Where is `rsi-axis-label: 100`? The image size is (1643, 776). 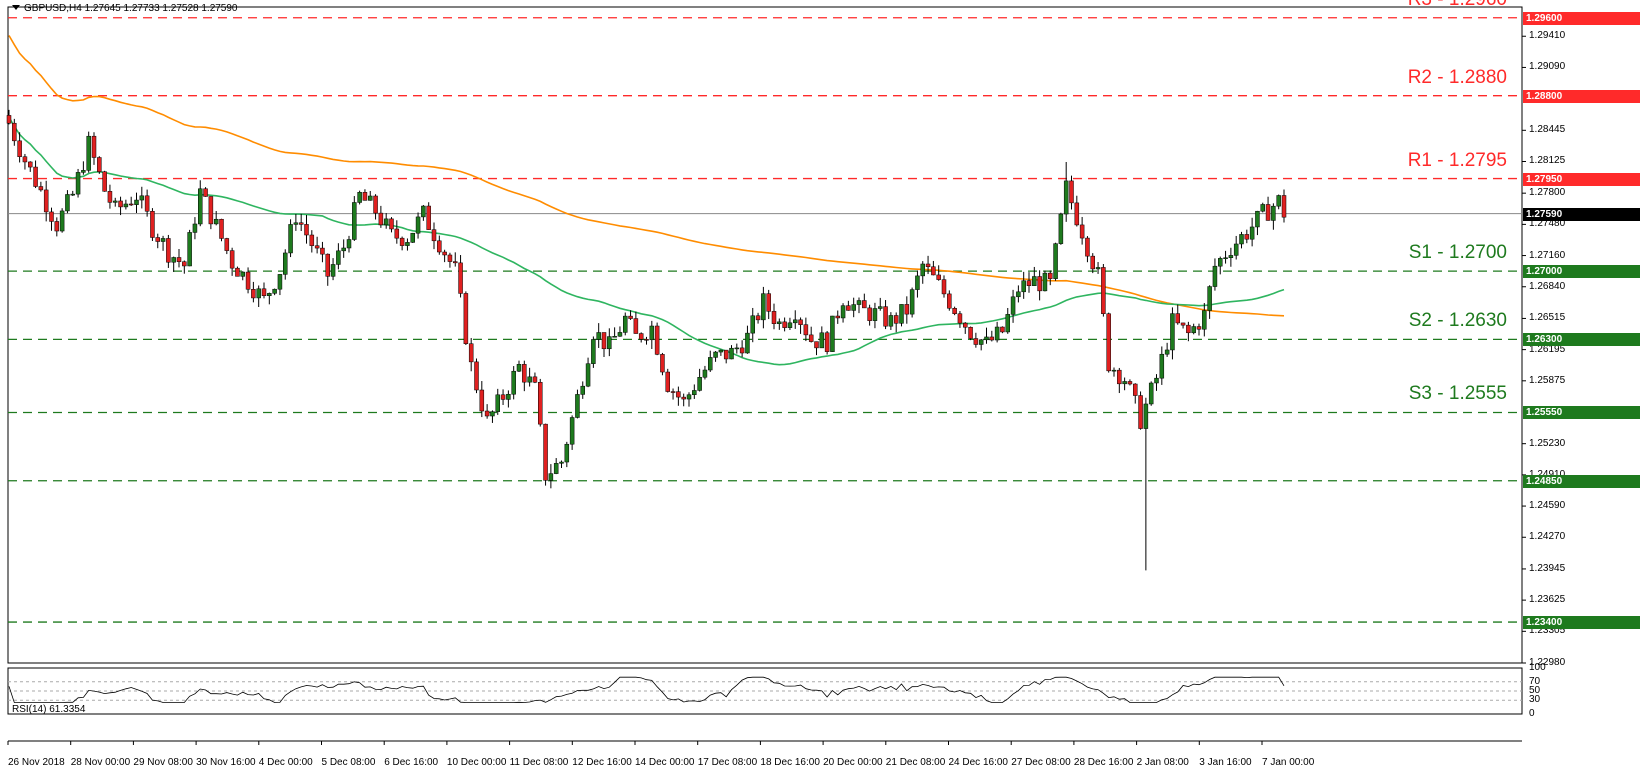 rsi-axis-label: 100 is located at coordinates (1537, 667).